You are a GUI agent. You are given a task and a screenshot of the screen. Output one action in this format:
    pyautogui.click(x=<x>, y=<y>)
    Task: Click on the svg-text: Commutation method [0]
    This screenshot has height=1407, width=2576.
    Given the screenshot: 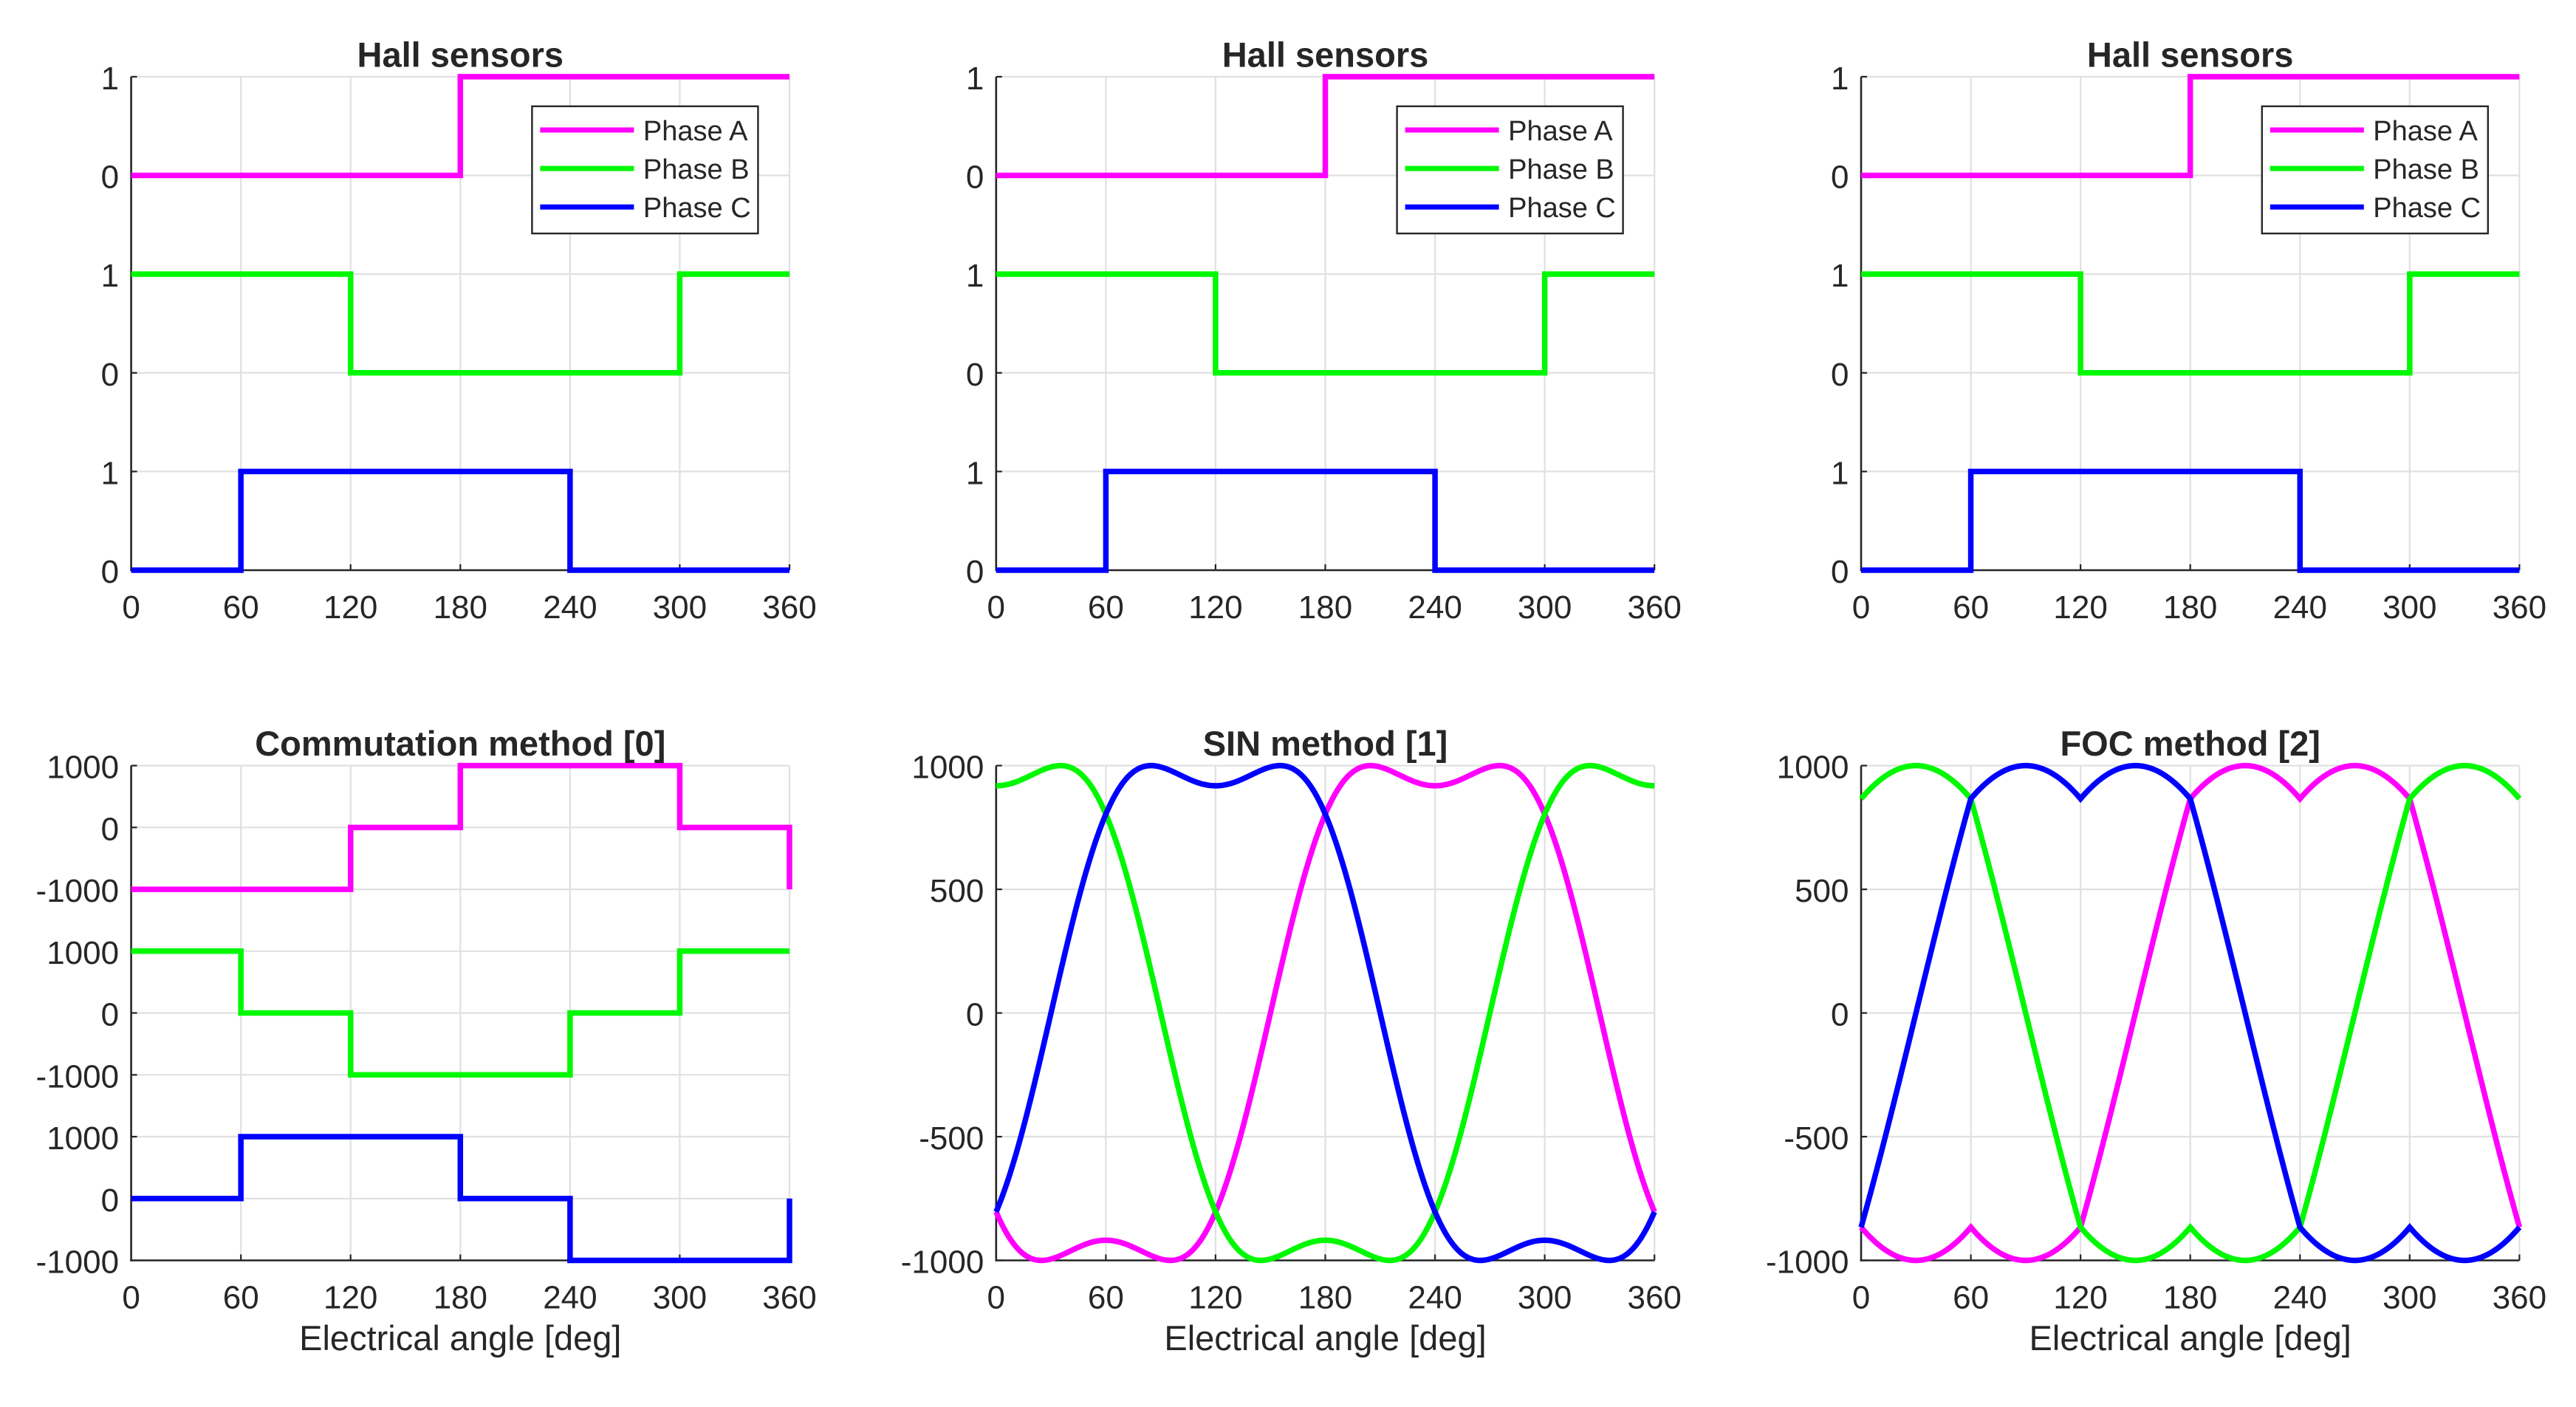 What is the action you would take?
    pyautogui.click(x=460, y=743)
    